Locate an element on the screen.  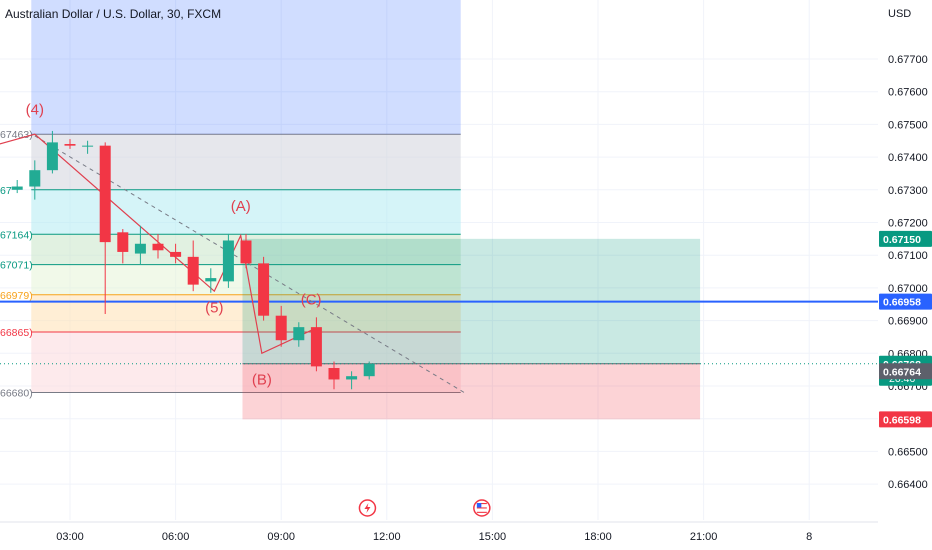
flag-canton is located at coordinates (479, 505).